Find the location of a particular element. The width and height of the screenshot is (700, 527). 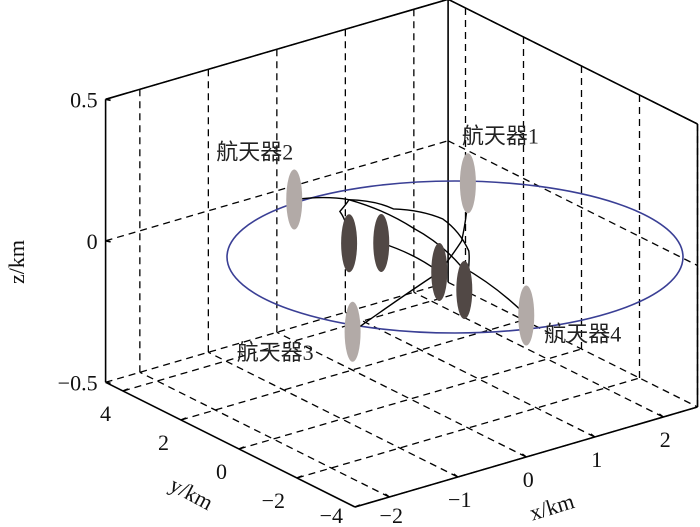

x-axis-label: x/km is located at coordinates (552, 506).